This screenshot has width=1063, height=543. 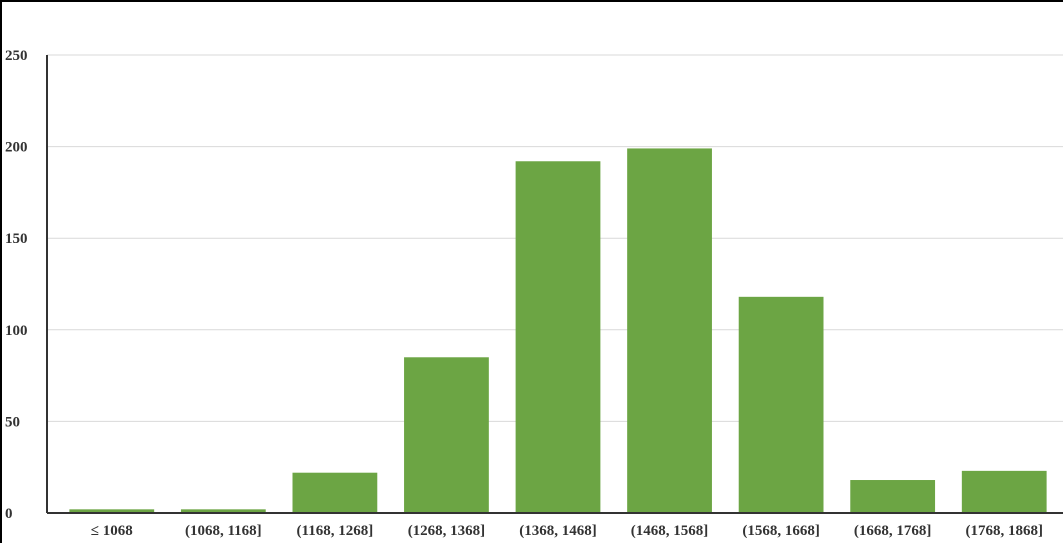 I want to click on y-axis-ticks: 0 50 100 150 200 250, so click(x=16, y=285).